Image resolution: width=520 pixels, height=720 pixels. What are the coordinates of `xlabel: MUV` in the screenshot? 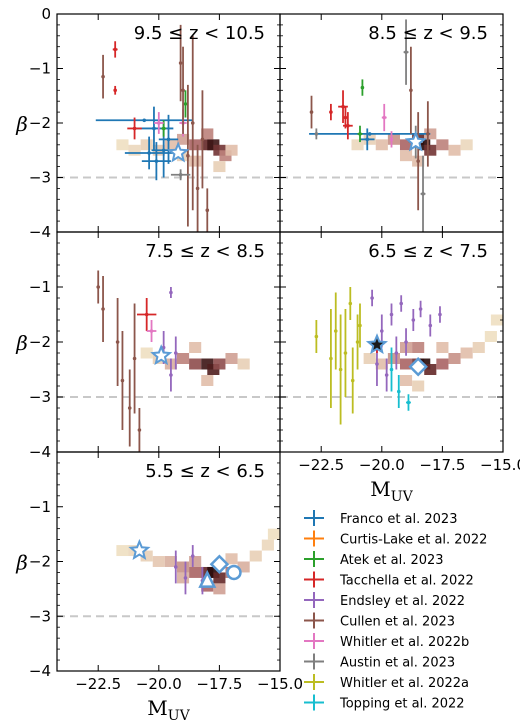 It's located at (168, 708).